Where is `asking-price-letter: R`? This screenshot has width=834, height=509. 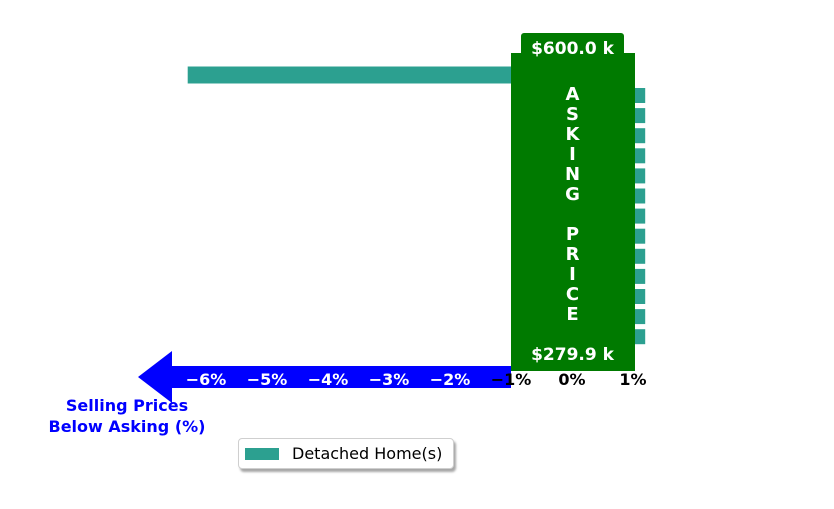
asking-price-letter: R is located at coordinates (573, 254).